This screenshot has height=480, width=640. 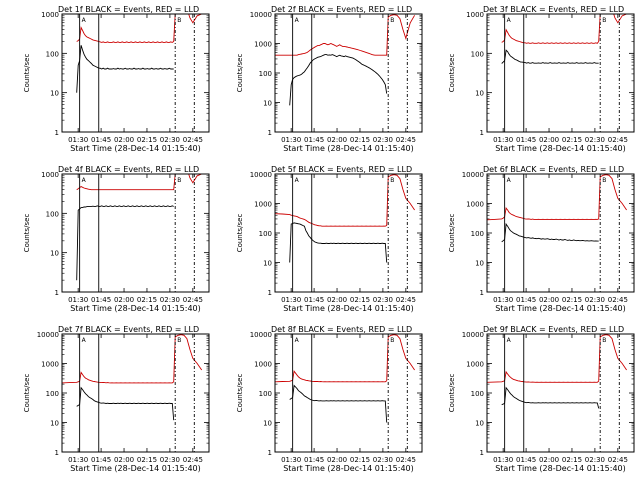 What do you see at coordinates (553, 9) in the screenshot?
I see `panel-title: Det 3f BLACK = Events, RED = LLD` at bounding box center [553, 9].